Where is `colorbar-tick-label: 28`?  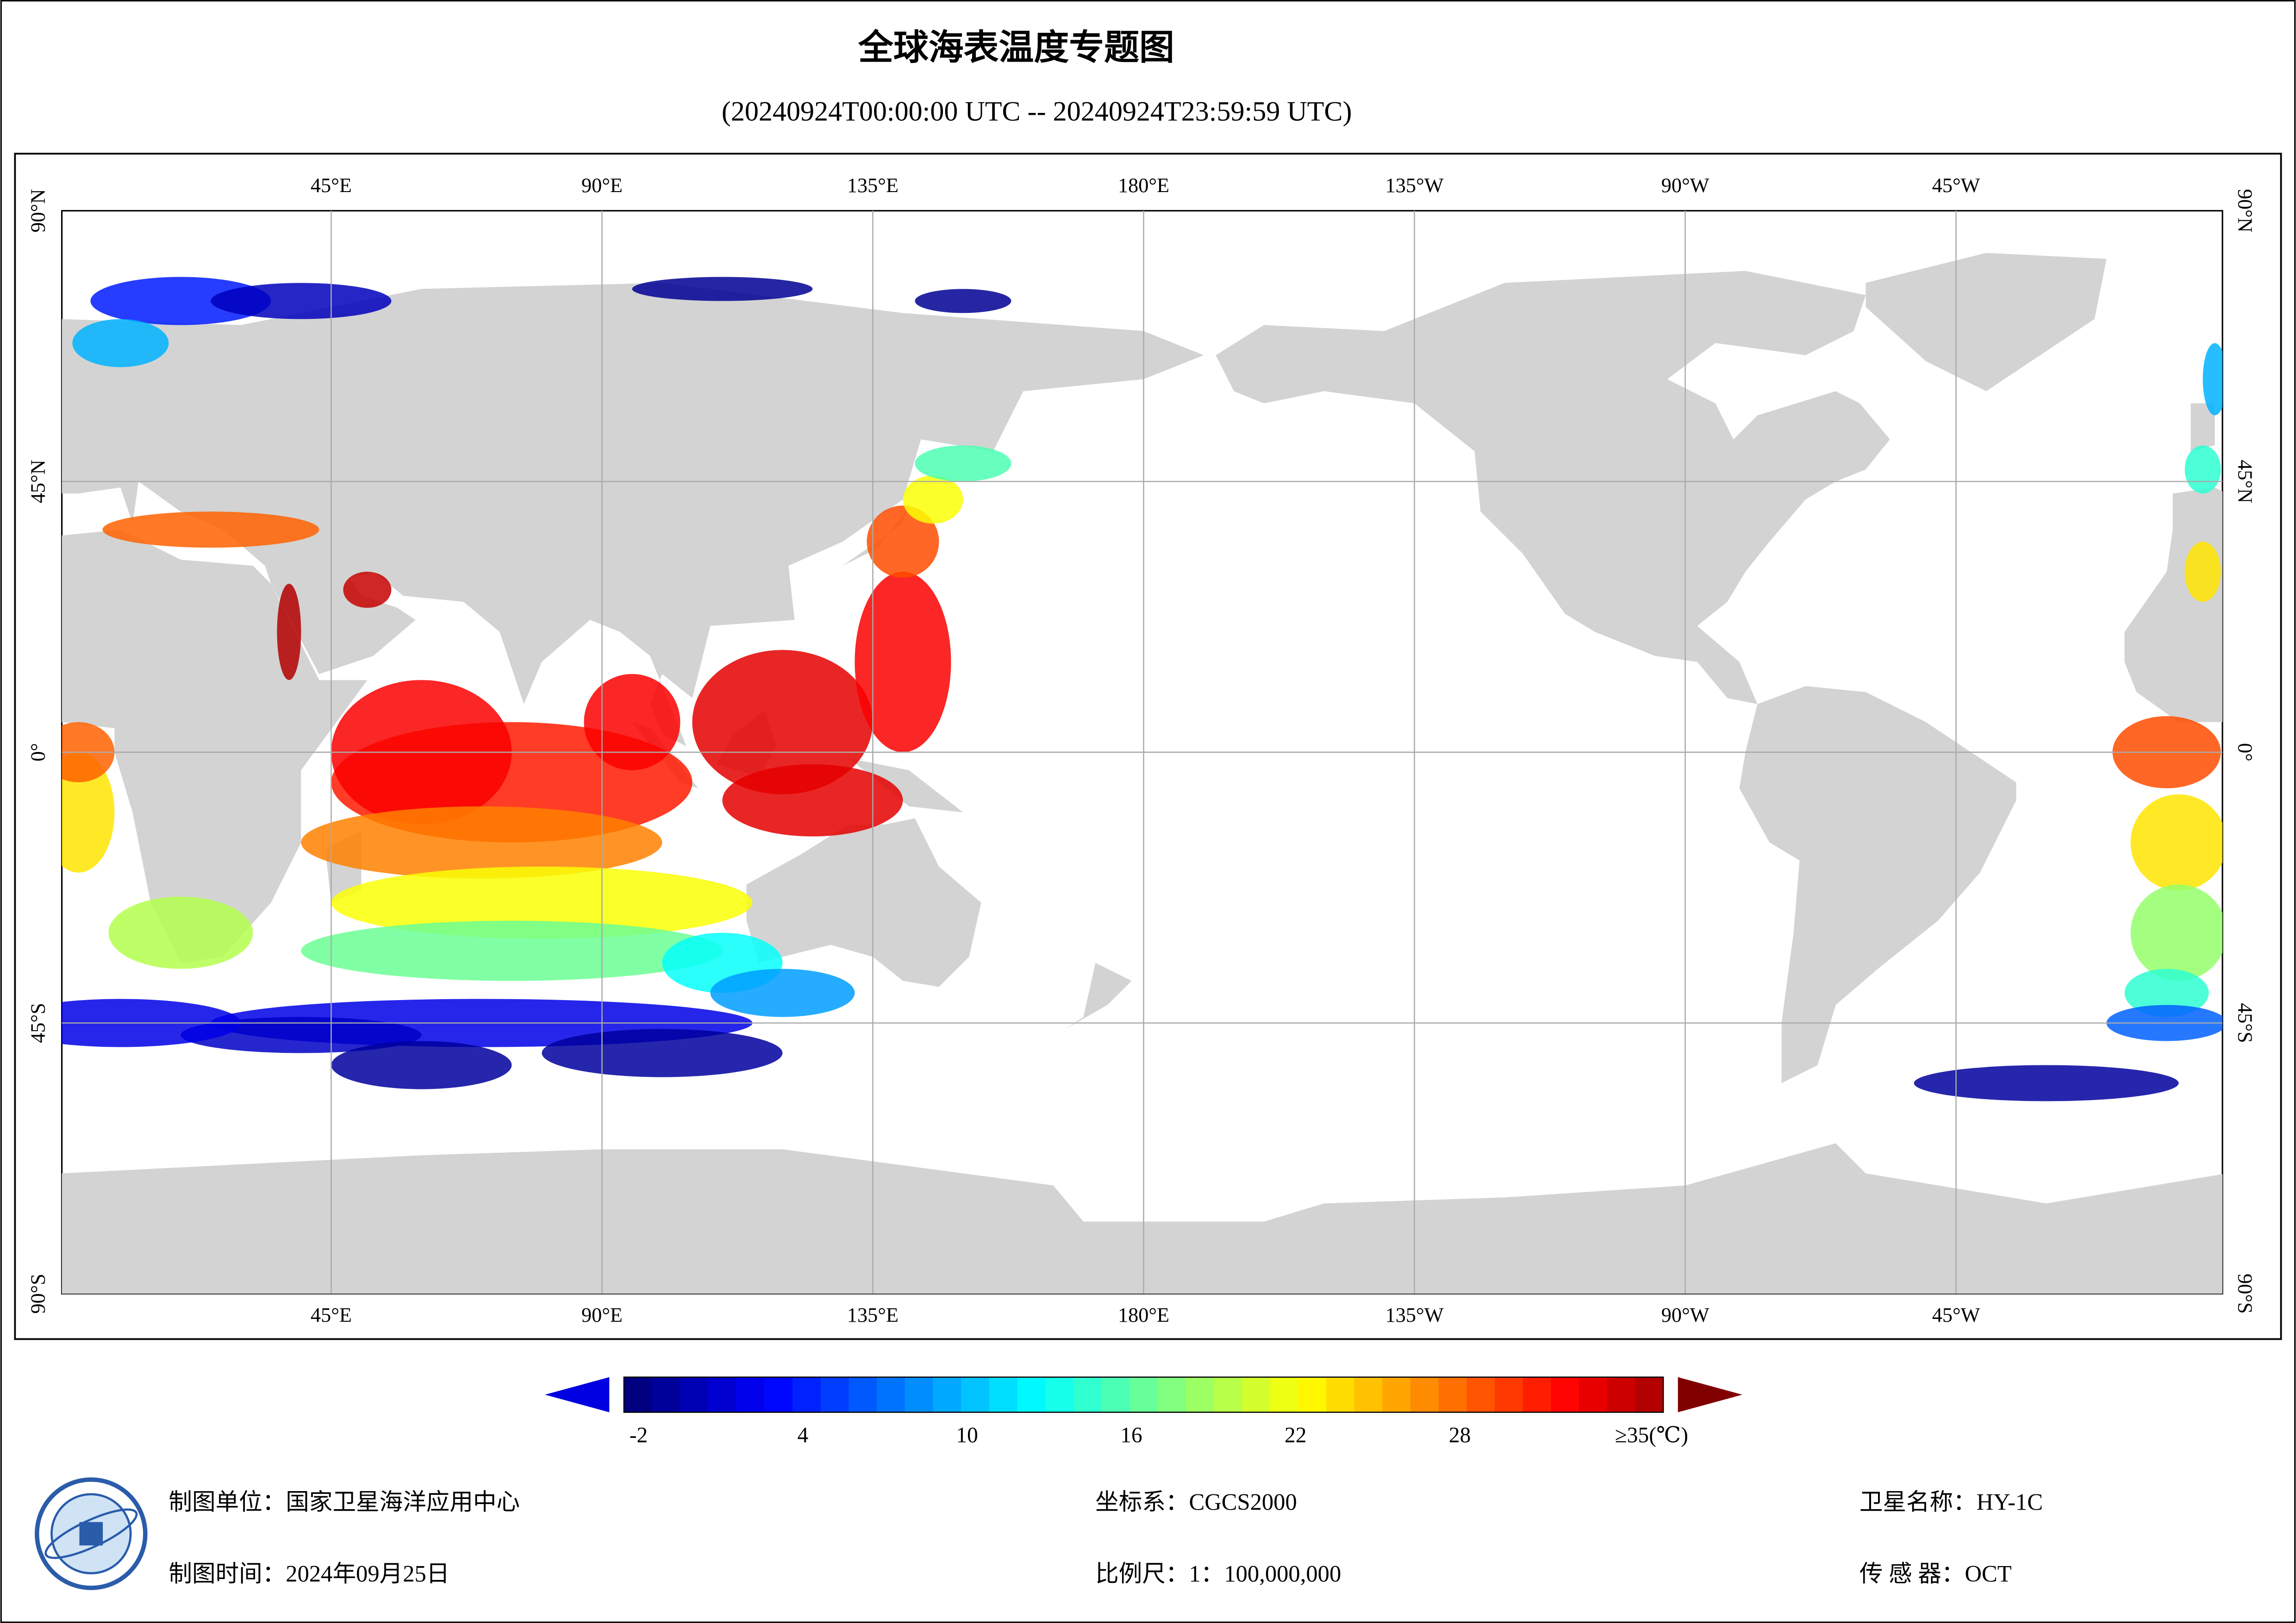 colorbar-tick-label: 28 is located at coordinates (1460, 1435).